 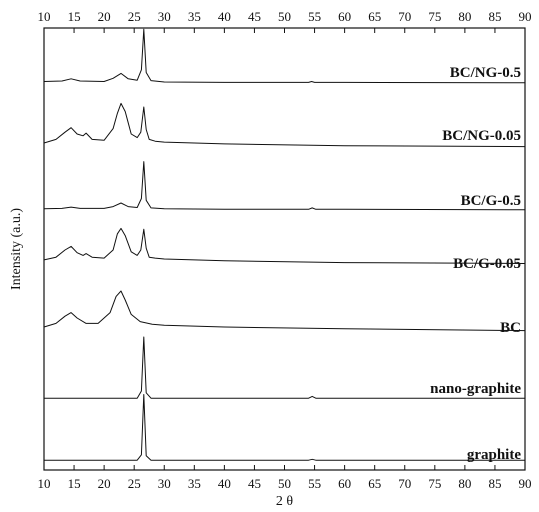 What do you see at coordinates (481, 136) in the screenshot?
I see `series-label: BC/NG-0.05` at bounding box center [481, 136].